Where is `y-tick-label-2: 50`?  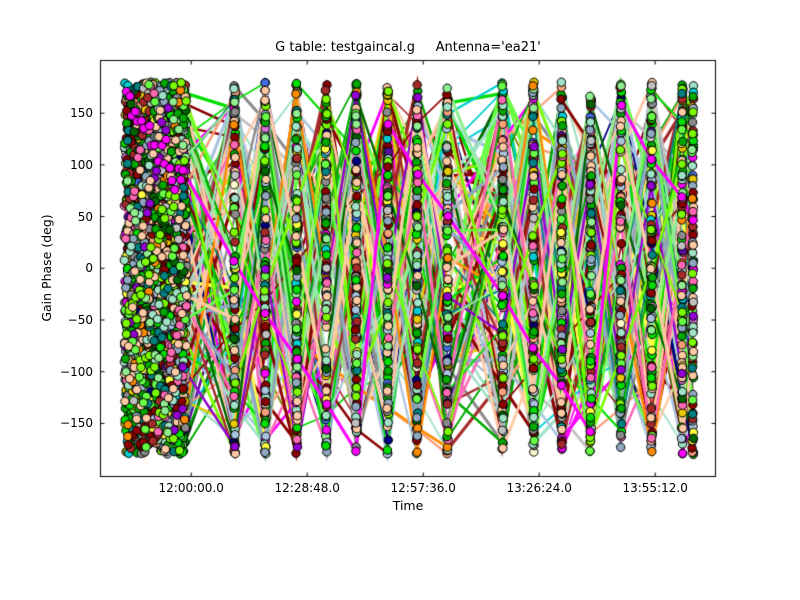
y-tick-label-2: 50 is located at coordinates (85, 216).